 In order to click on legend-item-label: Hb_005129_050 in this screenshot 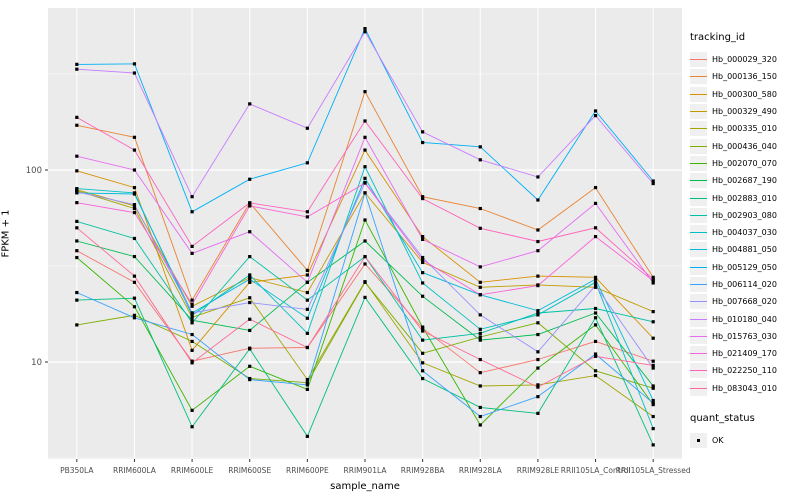, I will do `click(744, 267)`.